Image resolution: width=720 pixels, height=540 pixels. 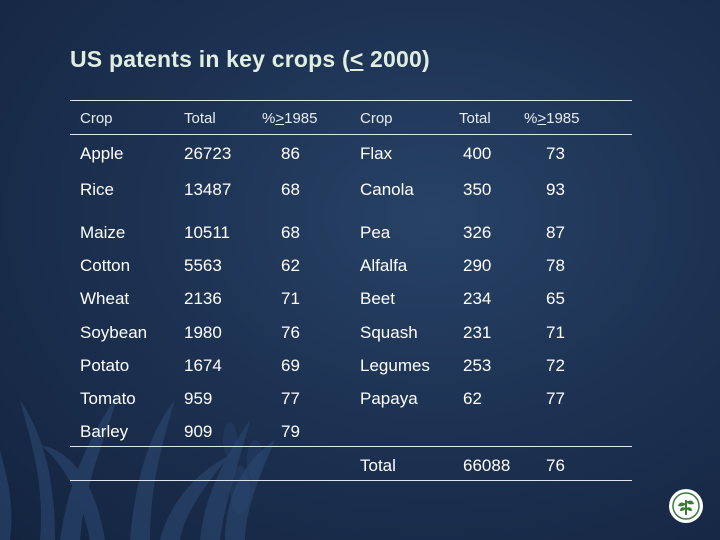 What do you see at coordinates (290, 265) in the screenshot?
I see `table-cell-pct: 62` at bounding box center [290, 265].